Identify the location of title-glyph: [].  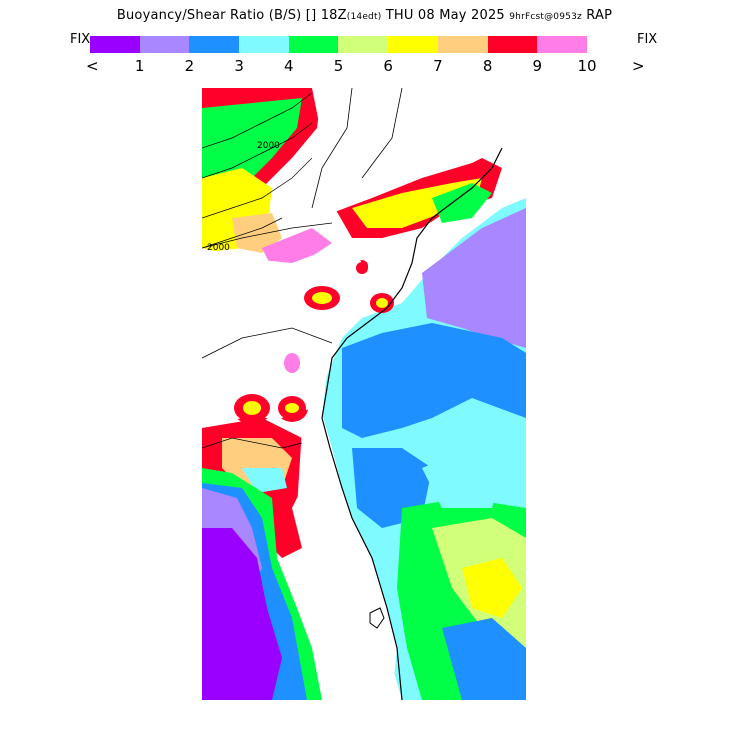
(311, 15).